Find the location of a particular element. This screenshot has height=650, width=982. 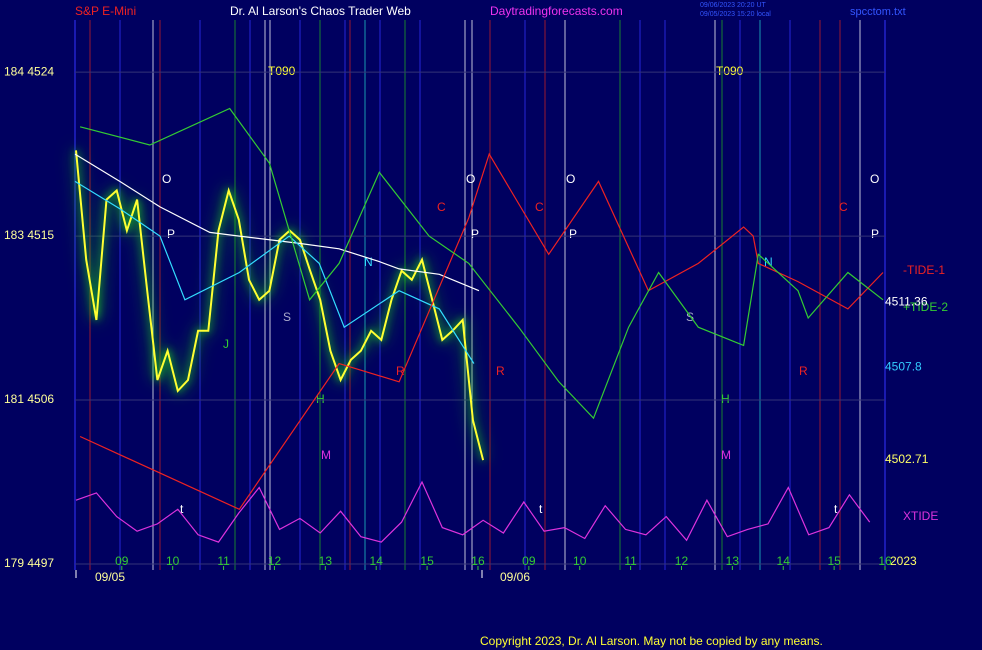

annotation: J is located at coordinates (226, 344).